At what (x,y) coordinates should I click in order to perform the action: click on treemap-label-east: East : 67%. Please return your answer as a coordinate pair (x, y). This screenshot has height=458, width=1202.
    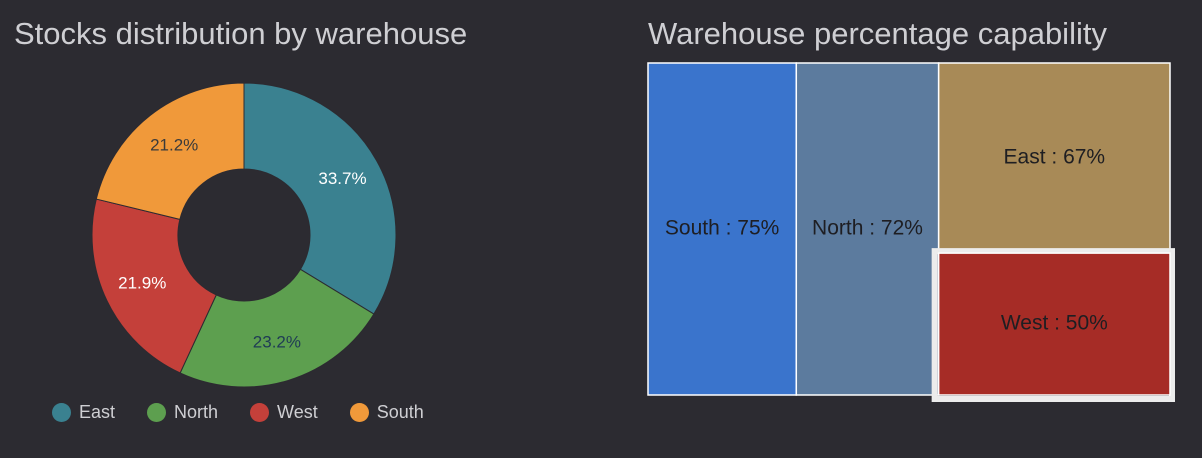
    Looking at the image, I should click on (1055, 157).